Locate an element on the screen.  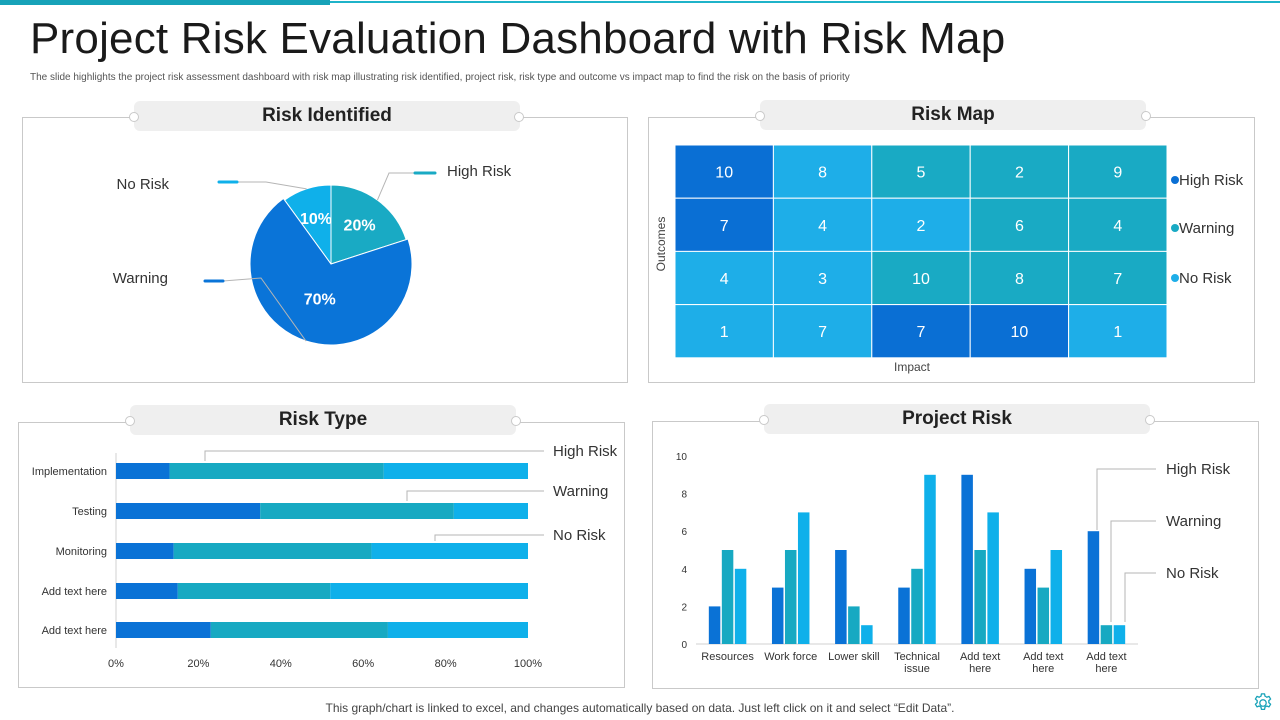
pie-leader-line-warning is located at coordinates (264, 309).